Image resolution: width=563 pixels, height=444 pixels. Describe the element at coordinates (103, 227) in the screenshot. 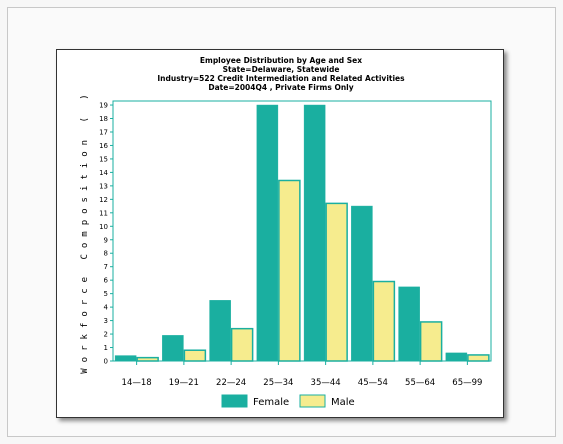

I see `y-tick-label: 10` at that location.